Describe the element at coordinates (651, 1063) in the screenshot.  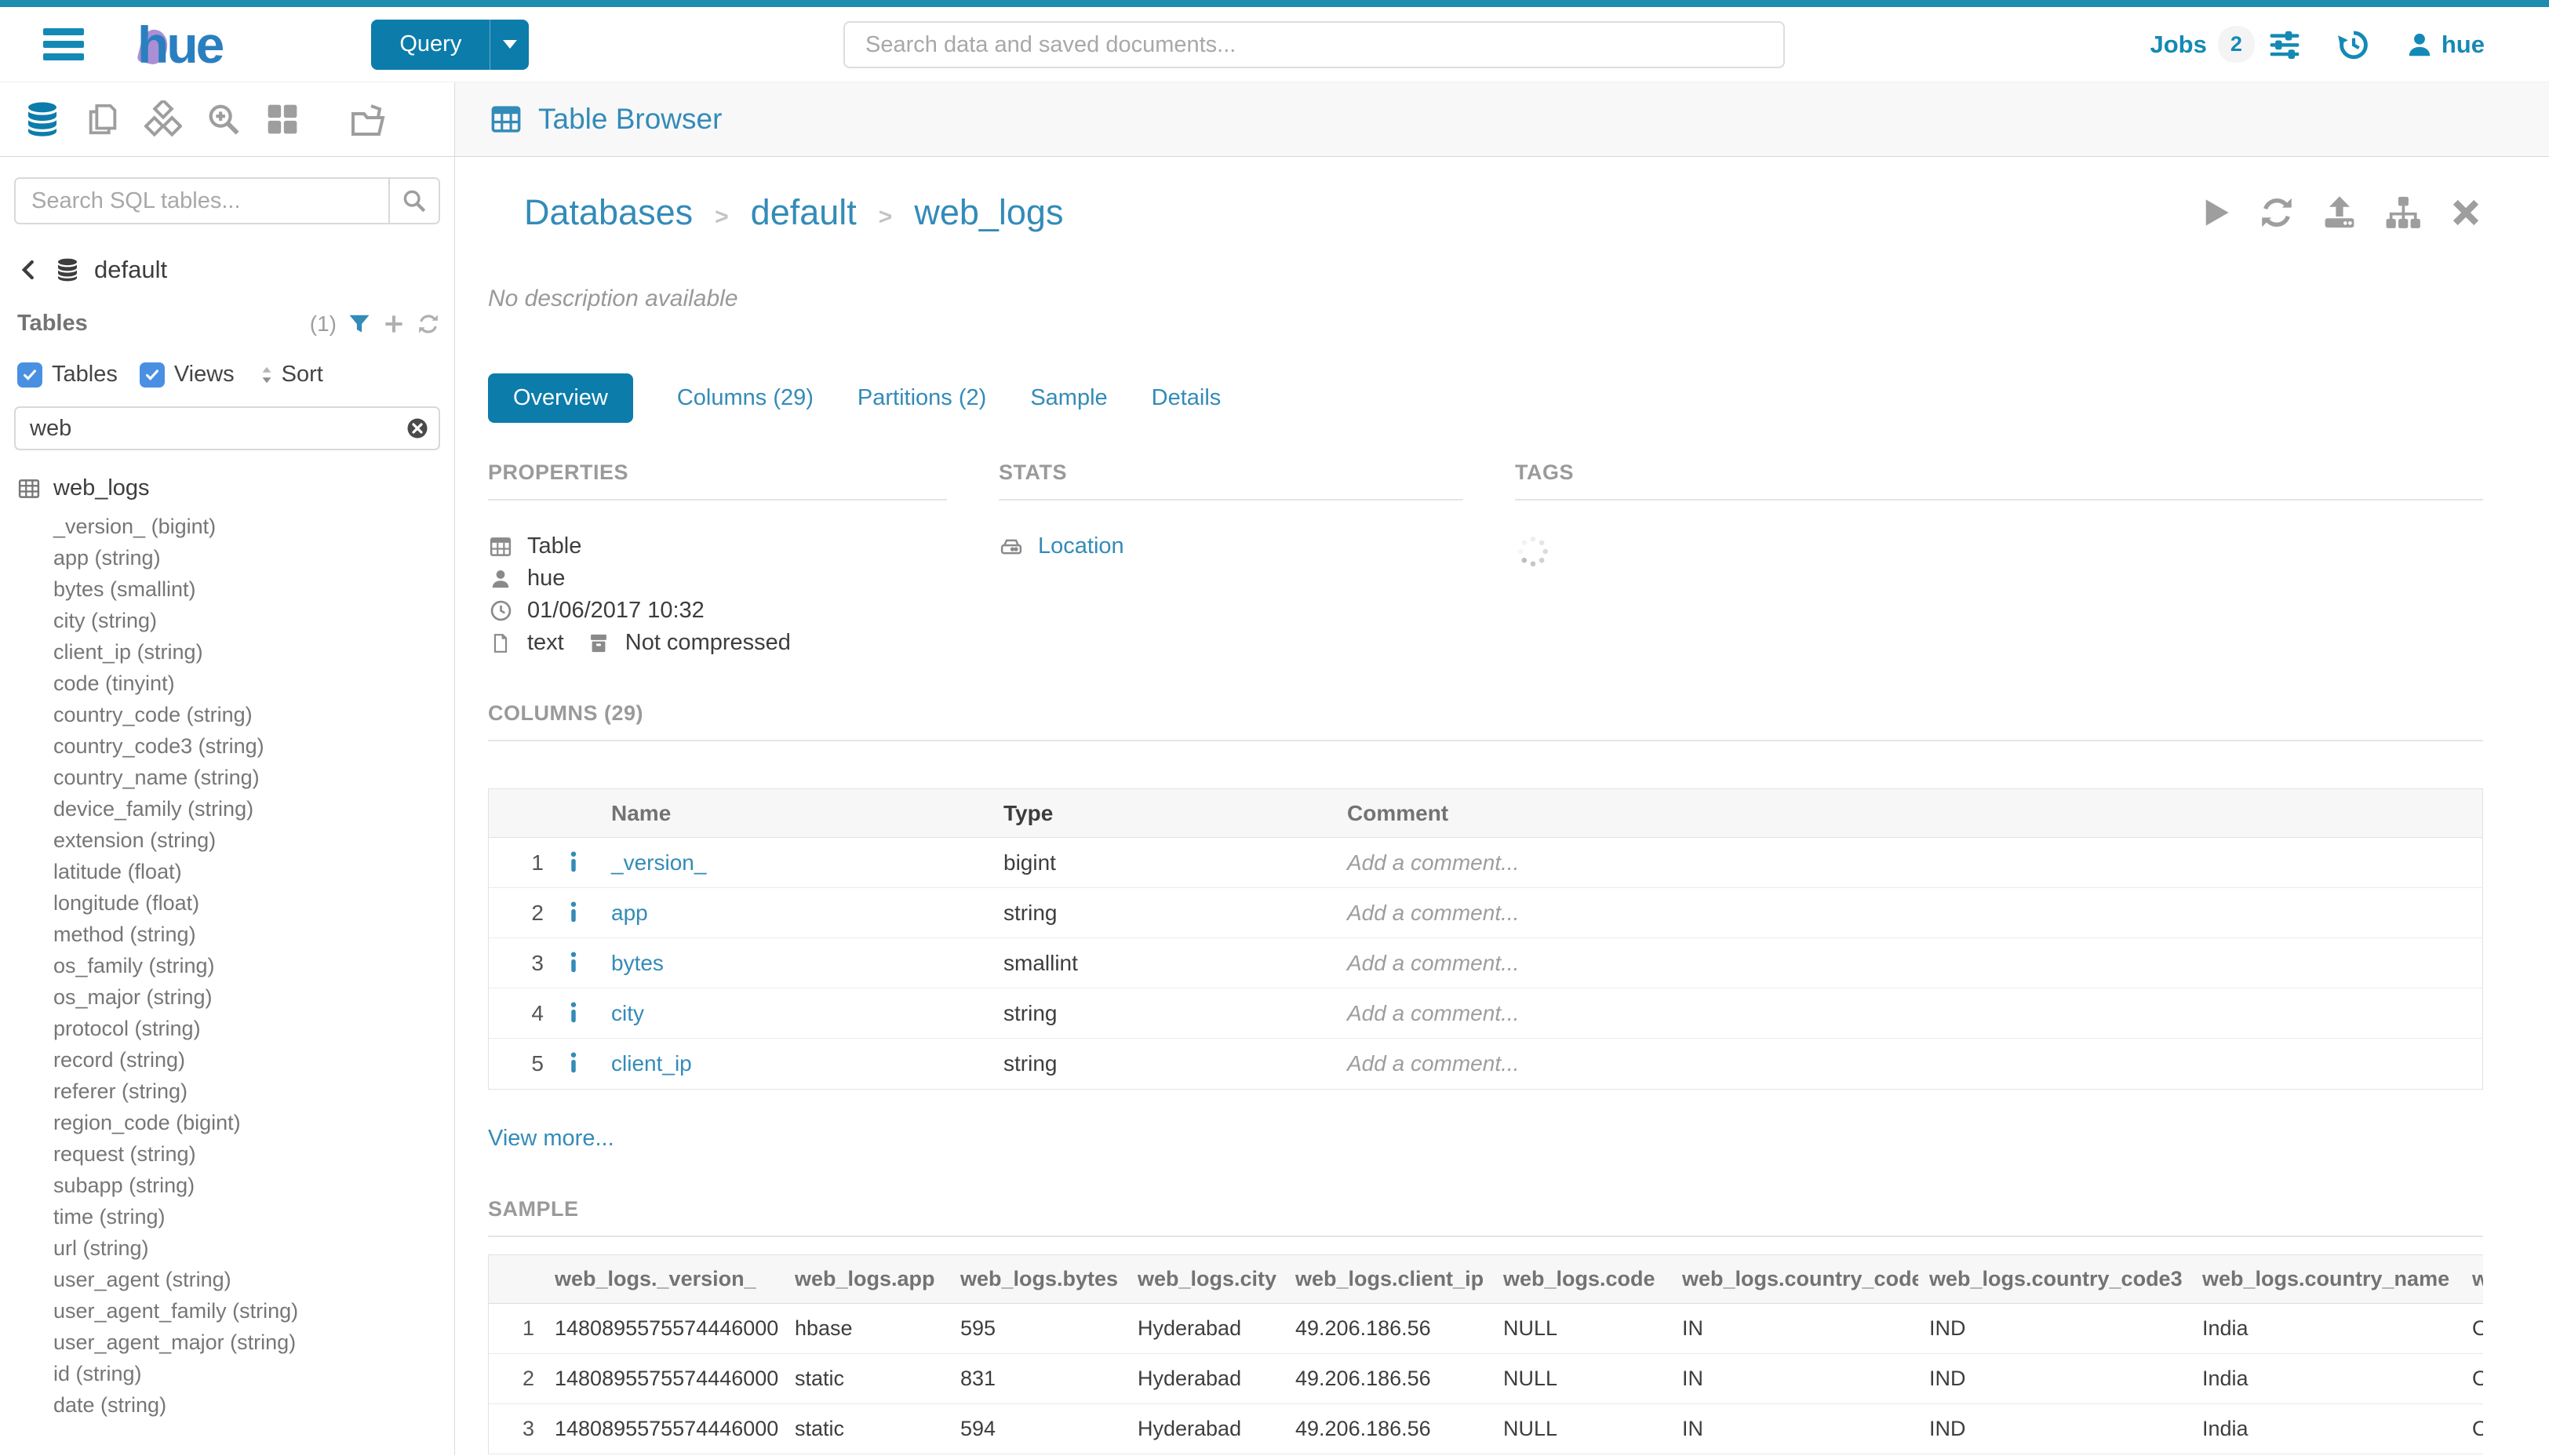
I see `column-name-link: client_ip` at that location.